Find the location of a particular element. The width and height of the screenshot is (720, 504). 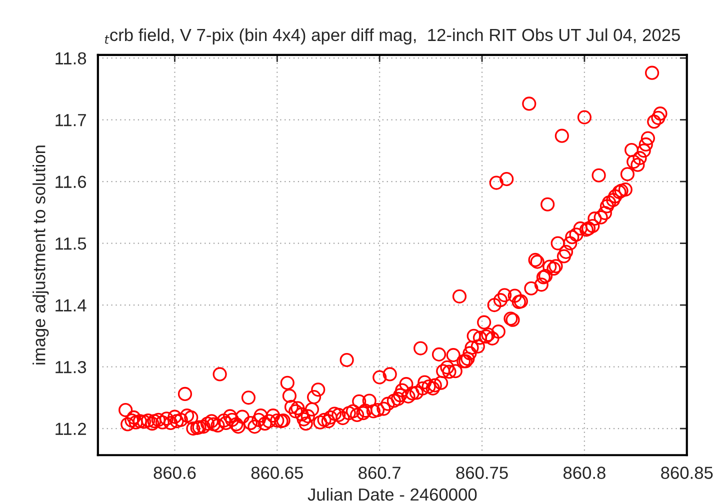

chart-title: $_{t}$crb field, V 7-pix (bin 4x4) aper diff mag, 12-inch RIT Obs UT Jul 04, 2025 is located at coordinates (392, 36).